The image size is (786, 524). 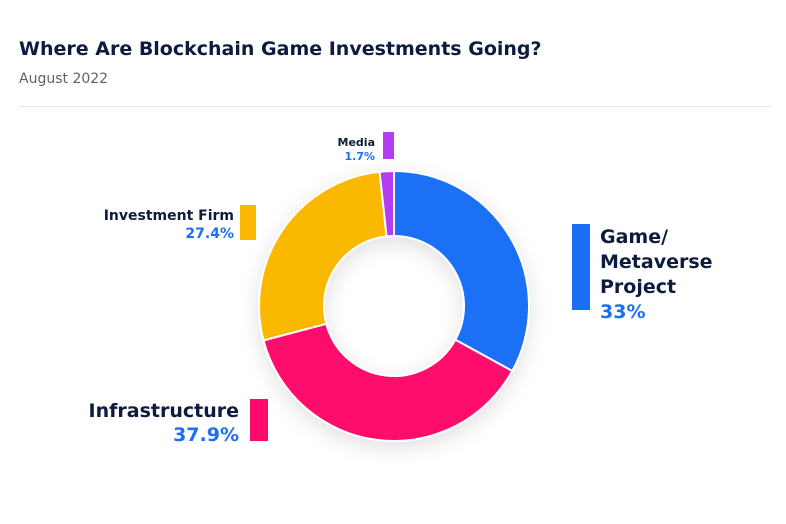 What do you see at coordinates (388, 145) in the screenshot?
I see `label-marker-media` at bounding box center [388, 145].